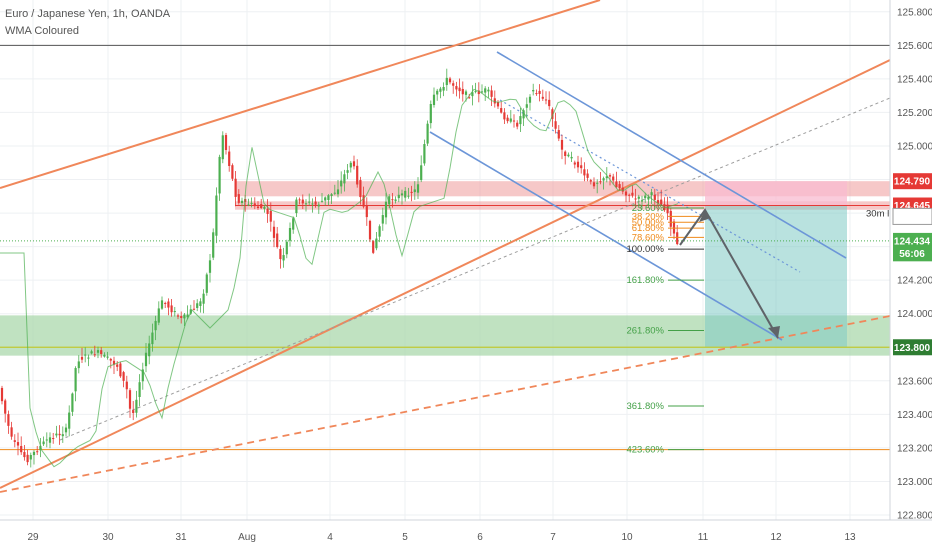 This screenshot has height=550, width=932. Describe the element at coordinates (648, 208) in the screenshot. I see `fib-level-label: 23.60%` at that location.